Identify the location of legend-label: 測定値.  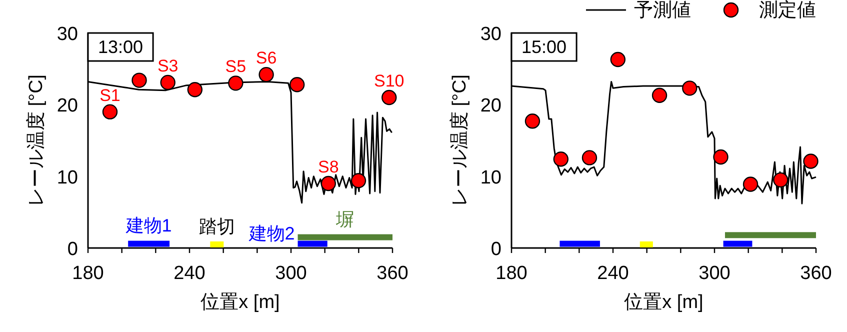
(787, 10).